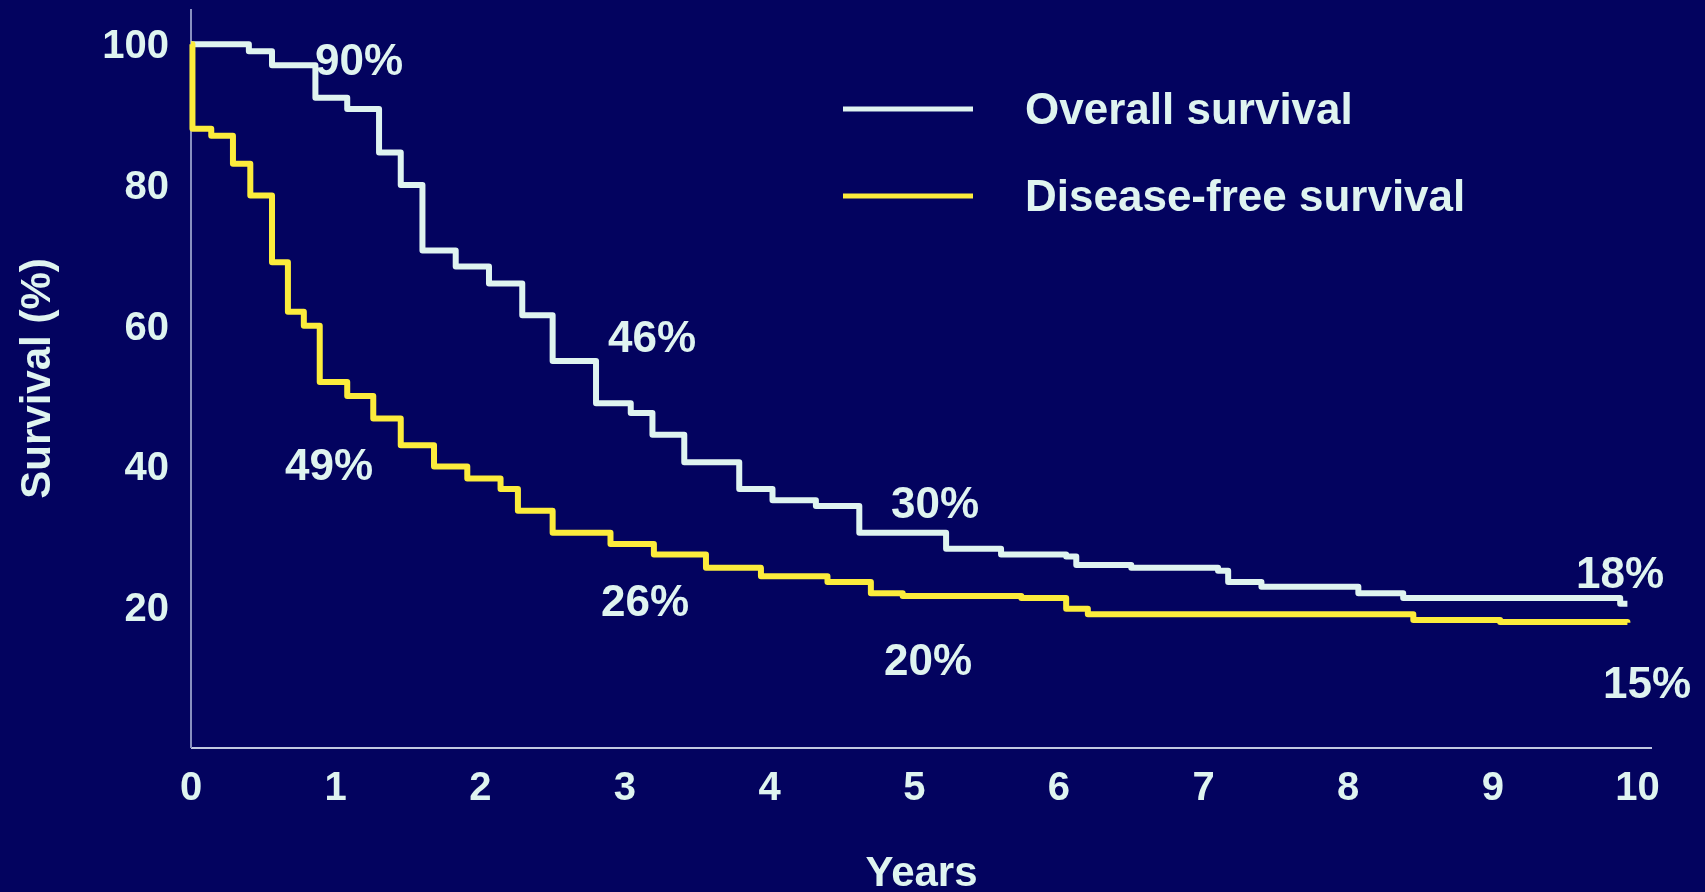 The width and height of the screenshot is (1705, 892). I want to click on x-tick-label: 7, so click(1203, 786).